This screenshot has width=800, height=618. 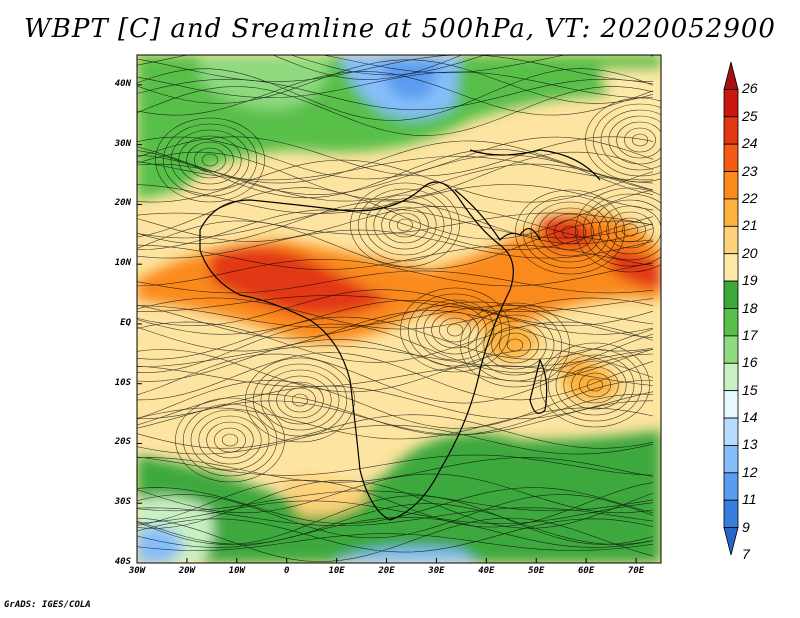 I want to click on lon-label: 60E, so click(x=586, y=571).